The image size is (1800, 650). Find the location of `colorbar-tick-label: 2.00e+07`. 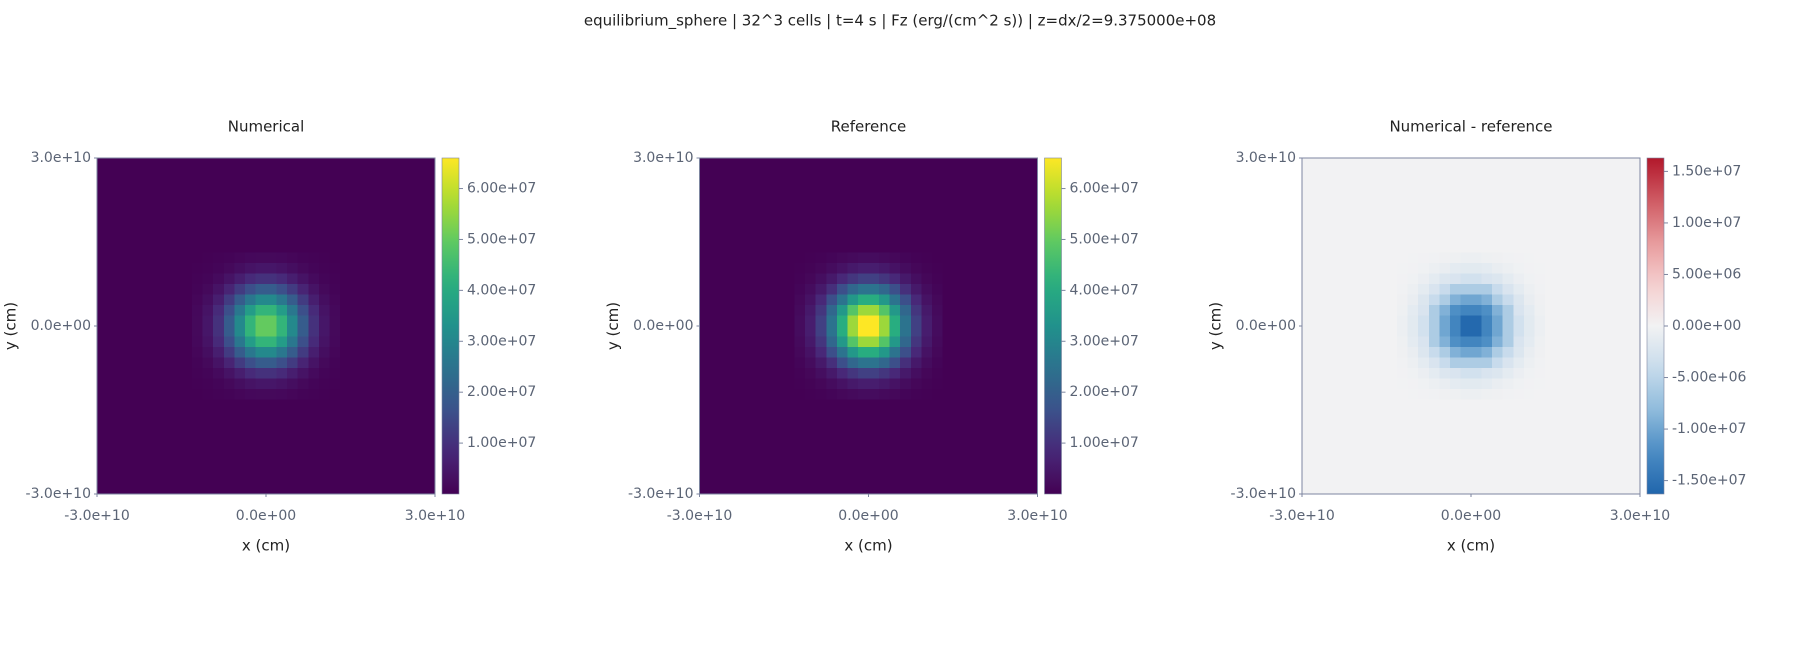

colorbar-tick-label: 2.00e+07 is located at coordinates (1104, 392).